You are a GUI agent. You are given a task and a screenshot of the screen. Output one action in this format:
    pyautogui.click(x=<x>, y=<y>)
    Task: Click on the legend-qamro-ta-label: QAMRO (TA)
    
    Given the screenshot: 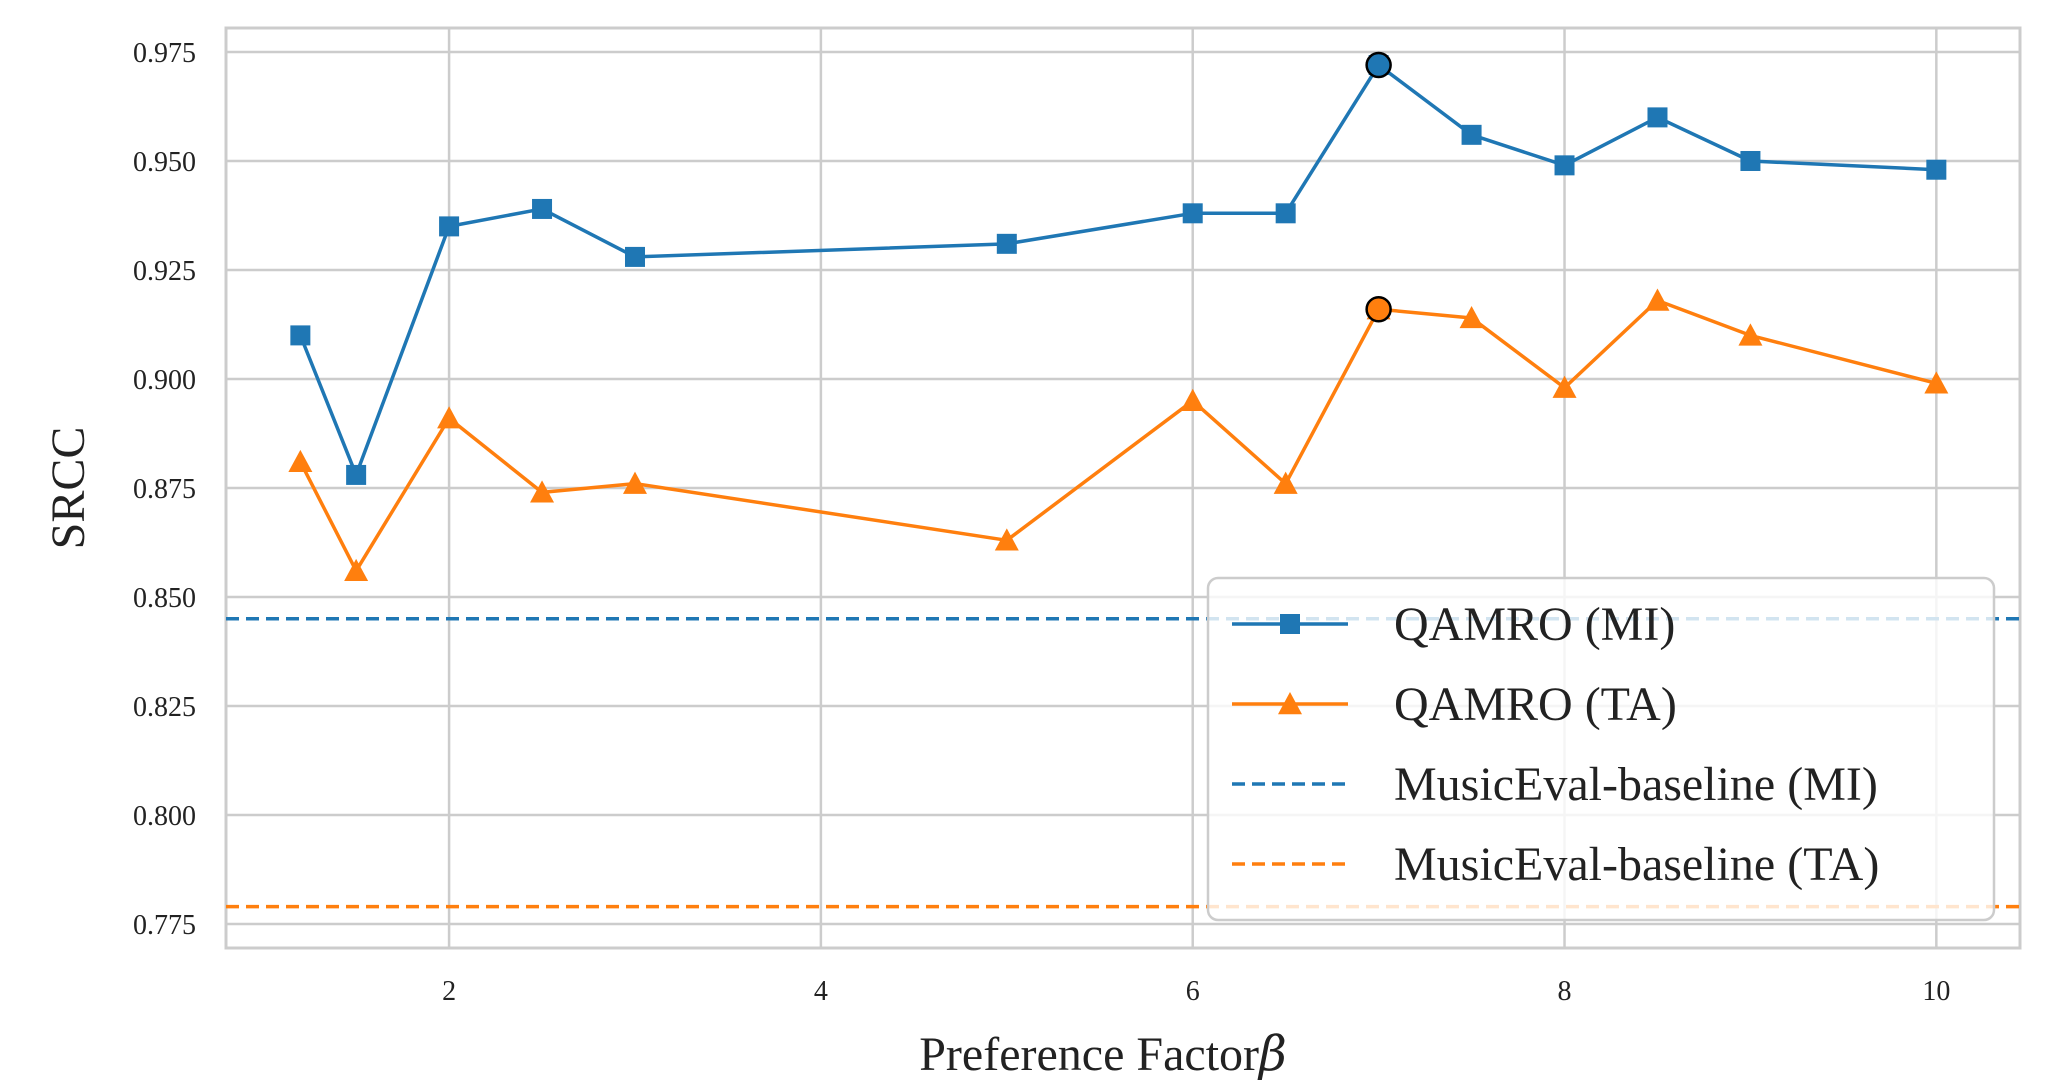 What is the action you would take?
    pyautogui.click(x=1535, y=704)
    